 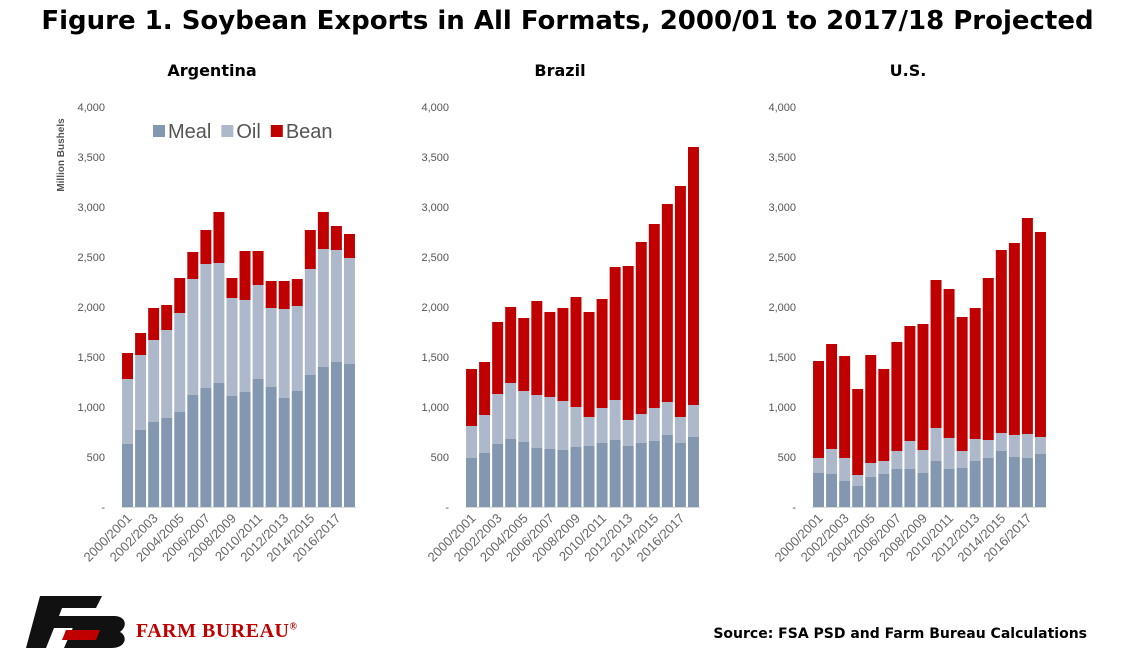 What do you see at coordinates (782, 408) in the screenshot?
I see `u-s-y-tick-label: 1,000` at bounding box center [782, 408].